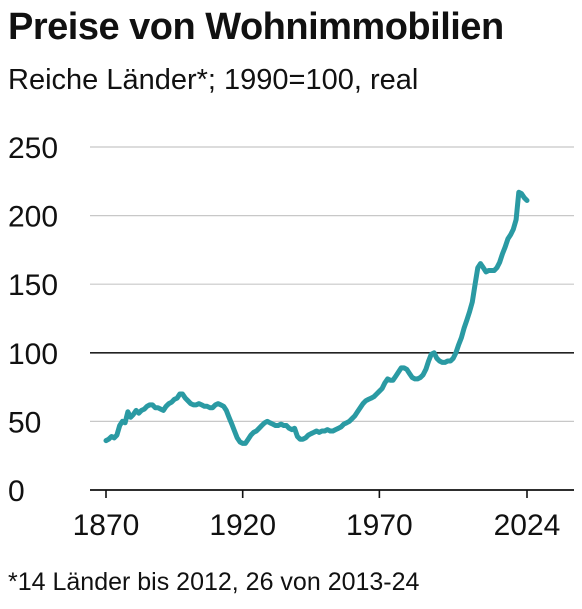 The image size is (582, 609). I want to click on y-axis-tick-labels: 0 50 100 150 200 250, so click(33, 320).